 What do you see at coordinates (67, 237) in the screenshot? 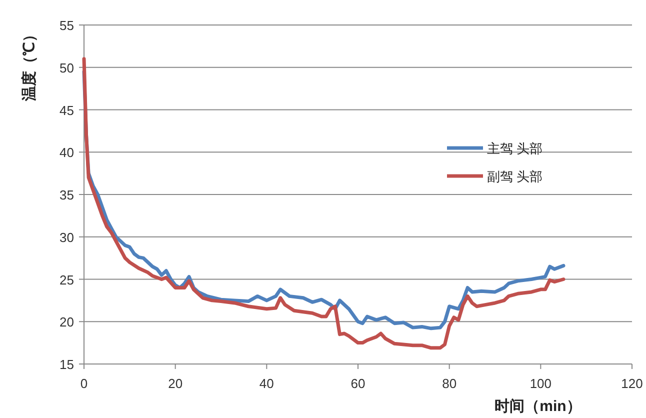
I see `y-tick-label: 30` at bounding box center [67, 237].